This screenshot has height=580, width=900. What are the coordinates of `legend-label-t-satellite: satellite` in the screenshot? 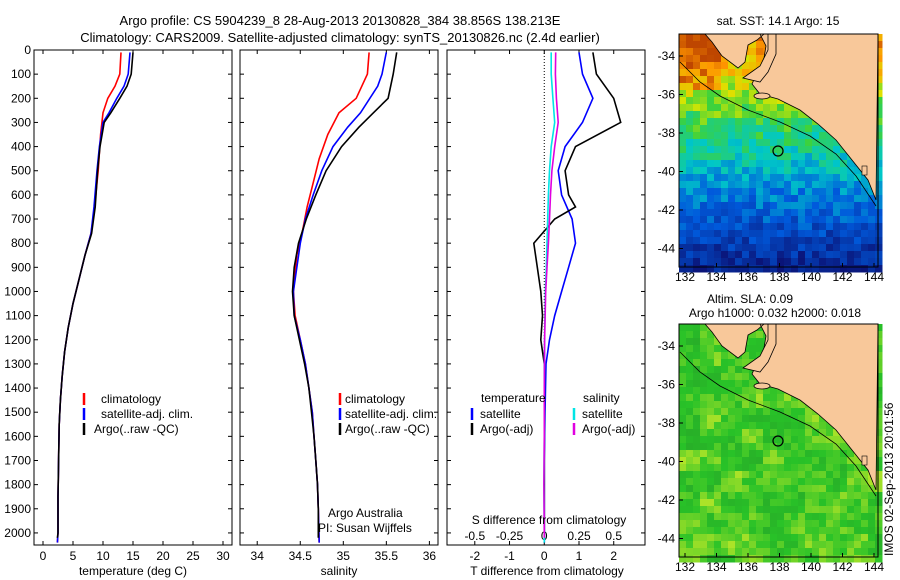 It's located at (500, 414).